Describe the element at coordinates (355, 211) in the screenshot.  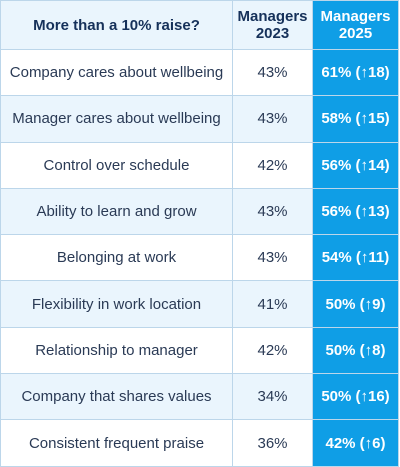
I see `value-2025: 56% (↑13)` at that location.